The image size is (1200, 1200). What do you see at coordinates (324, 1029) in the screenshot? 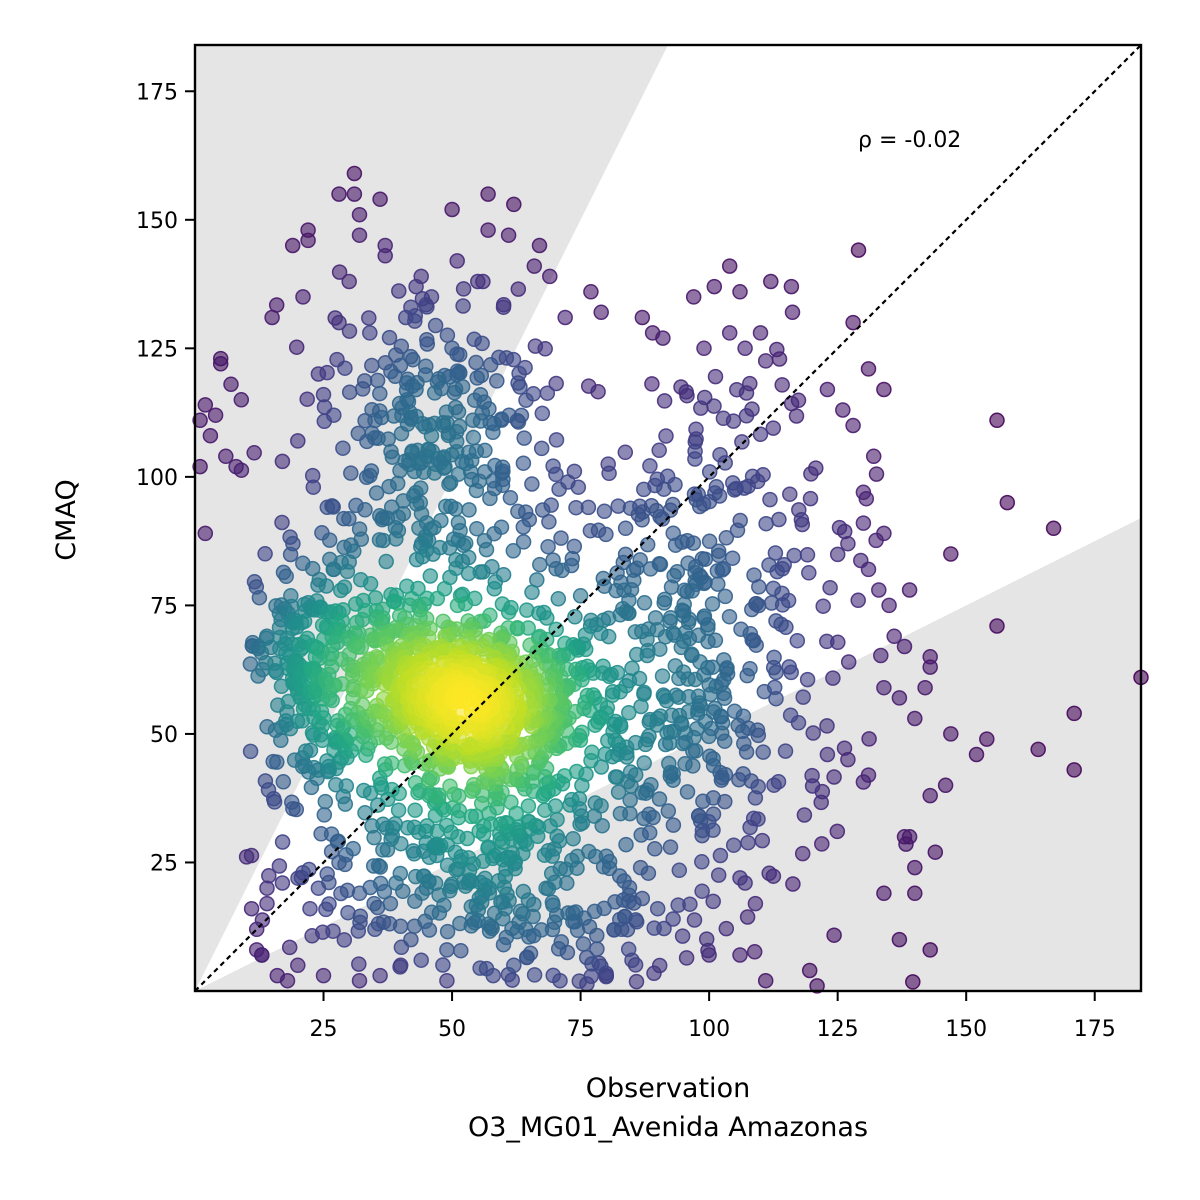
I see `x-tick-label: 25` at bounding box center [324, 1029].